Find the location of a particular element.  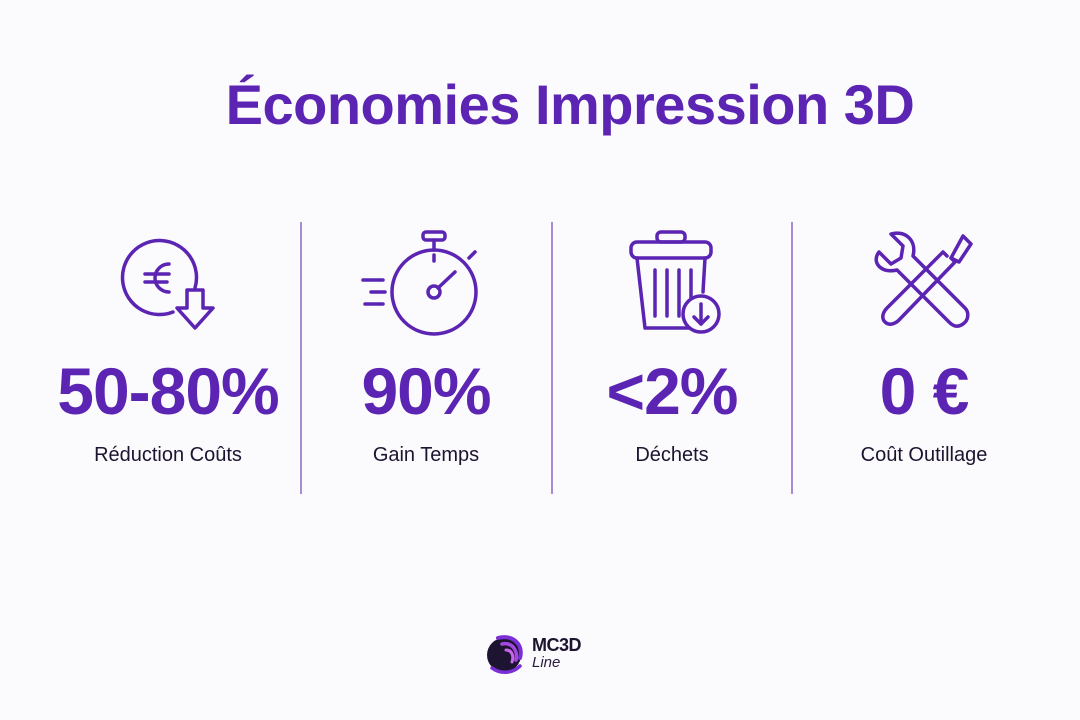

stat-label: Coût Outillage is located at coordinates (924, 455).